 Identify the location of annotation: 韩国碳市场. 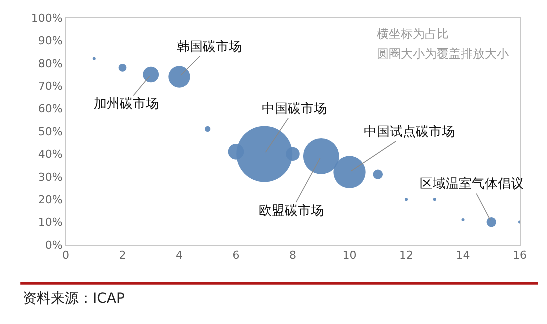
(209, 47).